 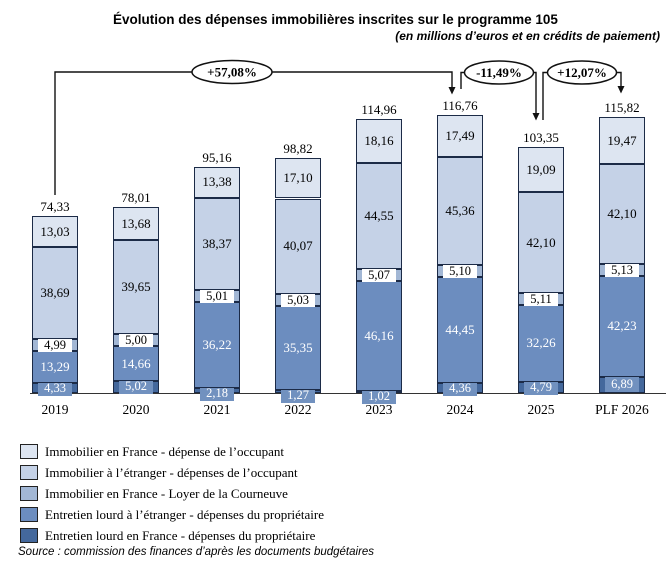 What do you see at coordinates (460, 409) in the screenshot?
I see `category-label: 2024` at bounding box center [460, 409].